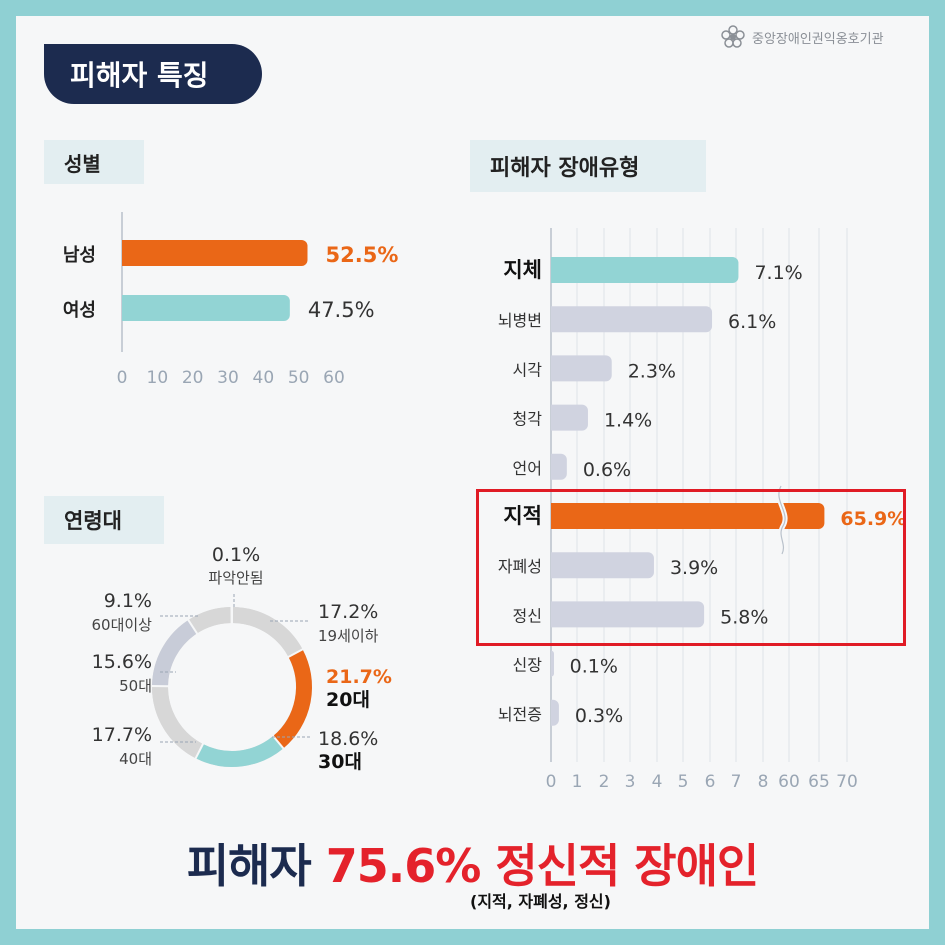 The height and width of the screenshot is (945, 945). I want to click on org-name: 중앙장애인권익옹호기관, so click(818, 39).